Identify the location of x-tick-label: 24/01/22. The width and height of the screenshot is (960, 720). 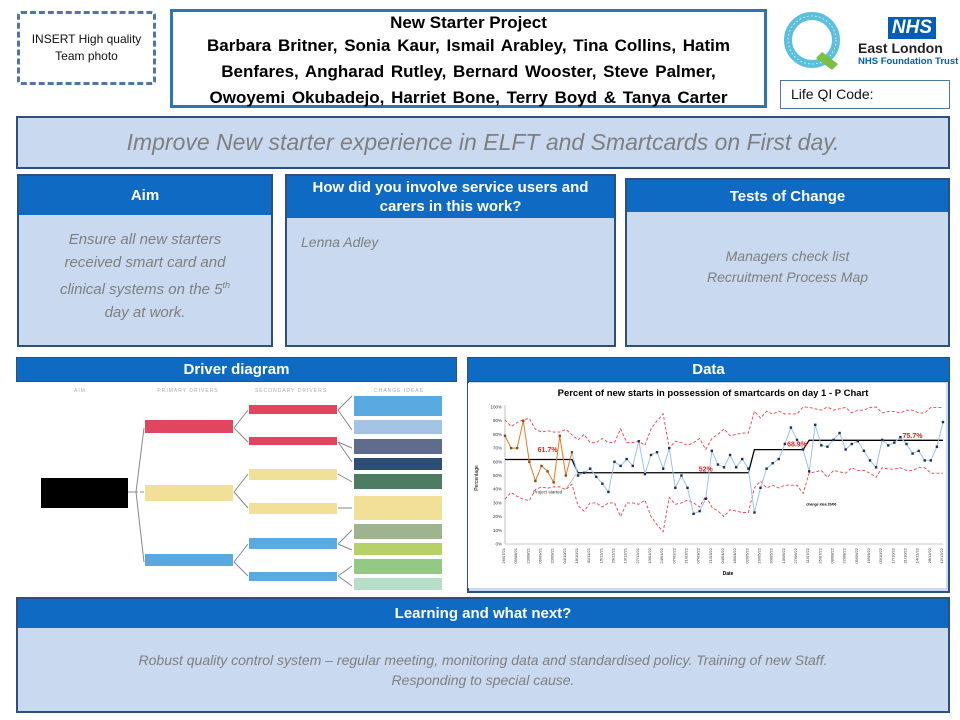
(661, 555).